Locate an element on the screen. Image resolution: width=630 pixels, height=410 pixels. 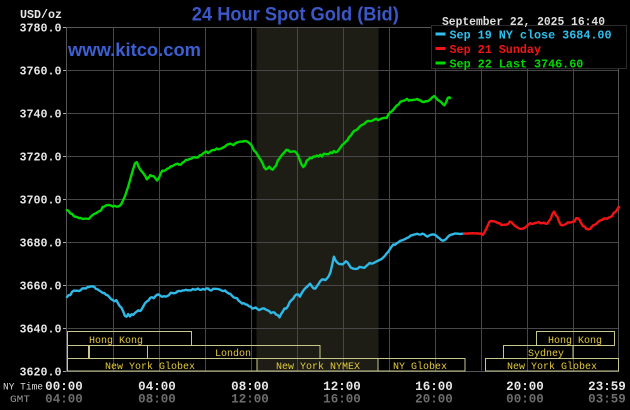
svg-text: London is located at coordinates (233, 354).